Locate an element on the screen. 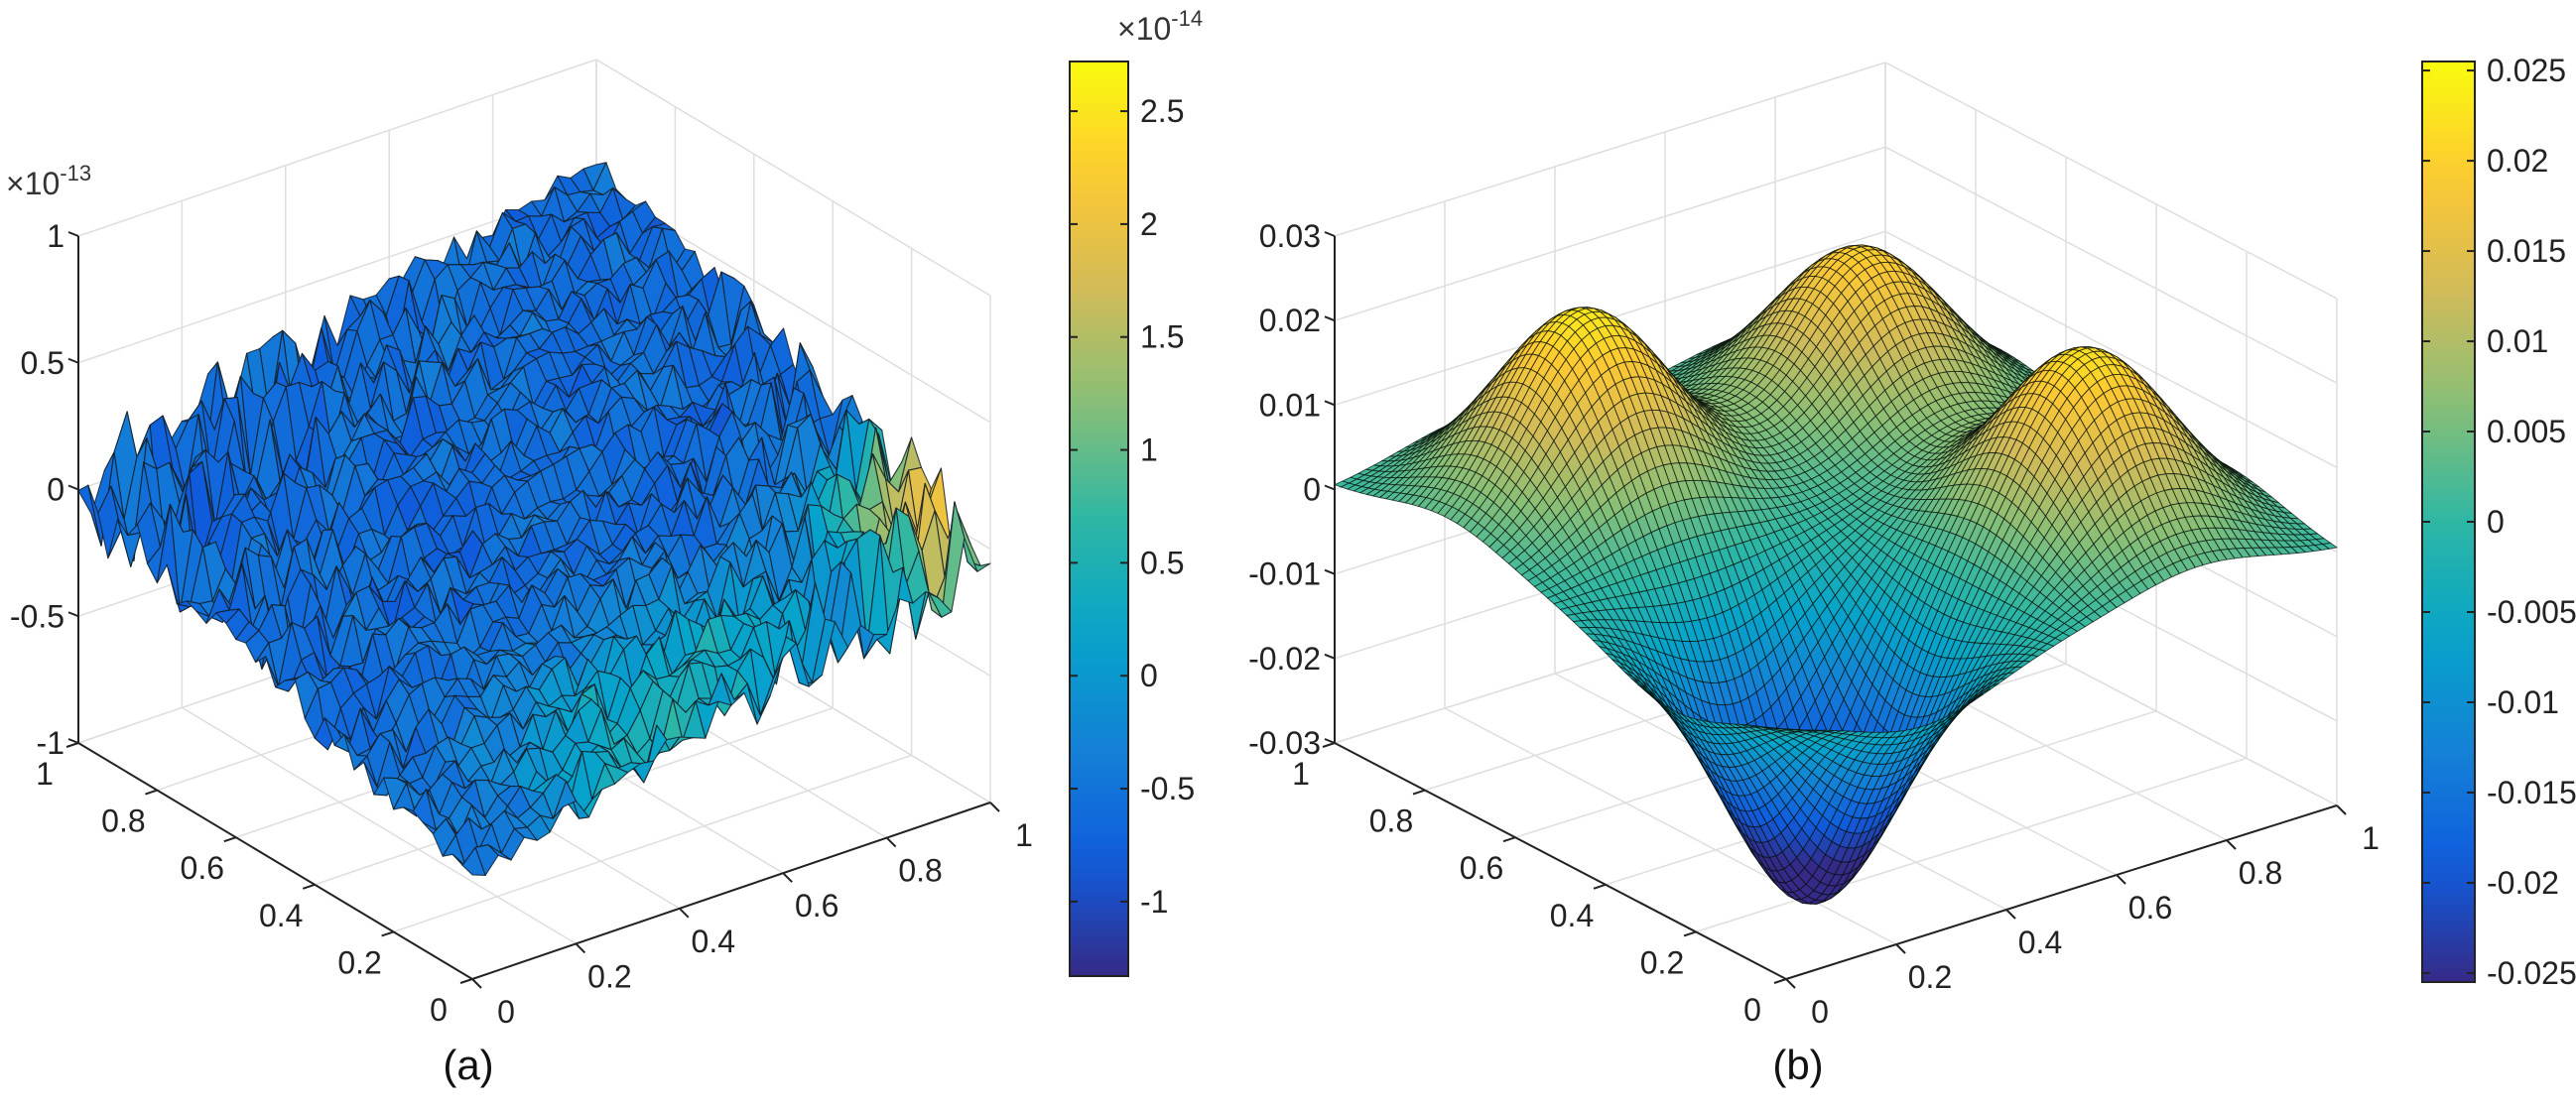  x-tick-label: 0.2 is located at coordinates (609, 976).